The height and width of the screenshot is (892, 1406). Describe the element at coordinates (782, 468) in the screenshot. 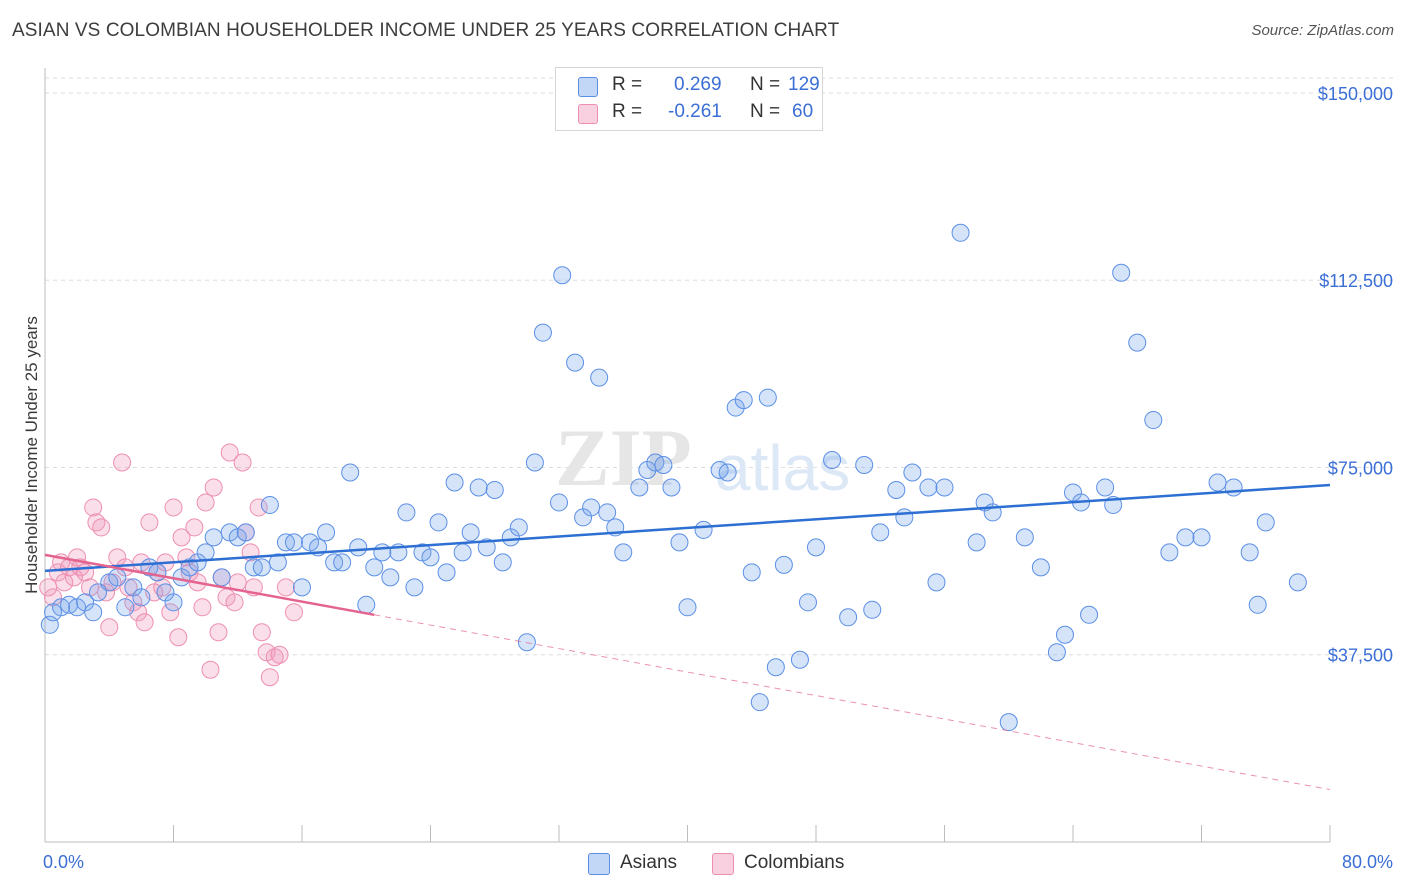

I see `svg-text: atlas` at that location.